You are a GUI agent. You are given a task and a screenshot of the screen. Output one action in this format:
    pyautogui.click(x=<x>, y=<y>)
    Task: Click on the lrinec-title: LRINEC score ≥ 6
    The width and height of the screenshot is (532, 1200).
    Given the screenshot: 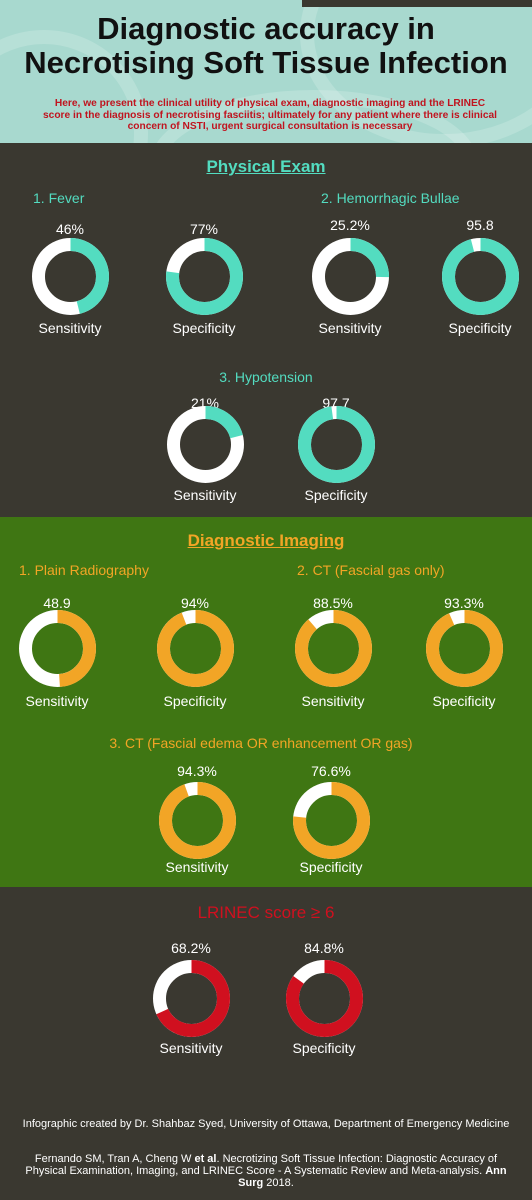 What is the action you would take?
    pyautogui.click(x=266, y=912)
    